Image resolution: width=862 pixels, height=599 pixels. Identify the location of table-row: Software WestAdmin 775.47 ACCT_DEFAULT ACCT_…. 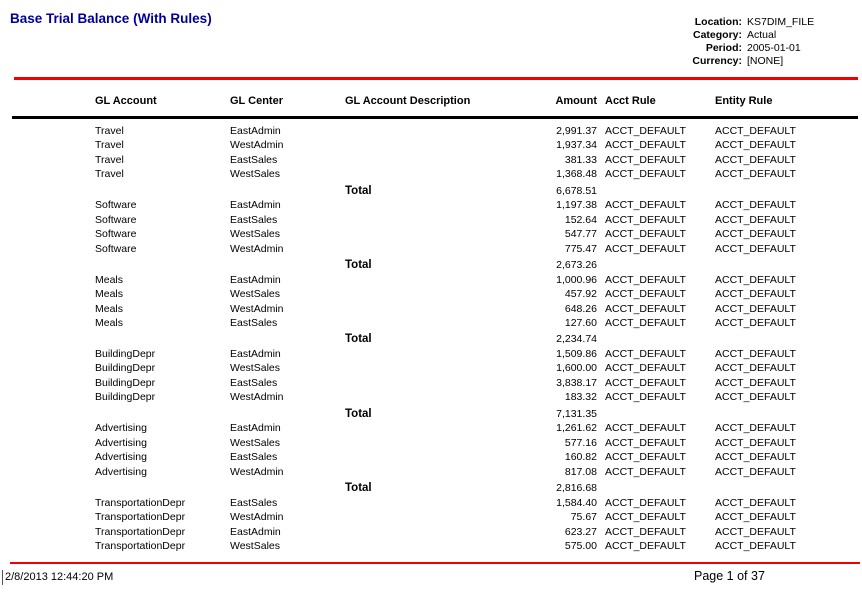
(431, 249).